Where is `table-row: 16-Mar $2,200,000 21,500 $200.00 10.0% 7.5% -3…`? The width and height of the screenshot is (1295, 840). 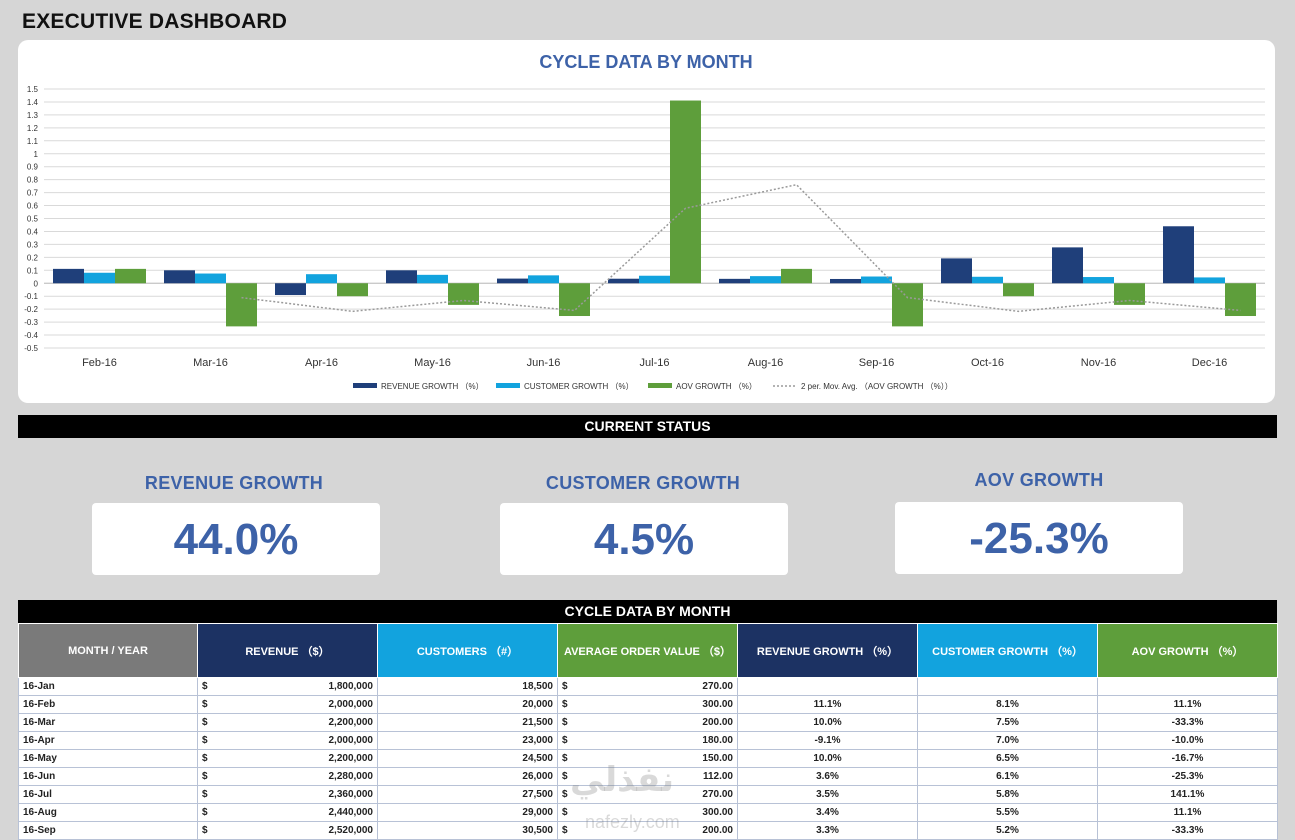
table-row: 16-Mar $2,200,000 21,500 $200.00 10.0% 7.5% -3… is located at coordinates (648, 722).